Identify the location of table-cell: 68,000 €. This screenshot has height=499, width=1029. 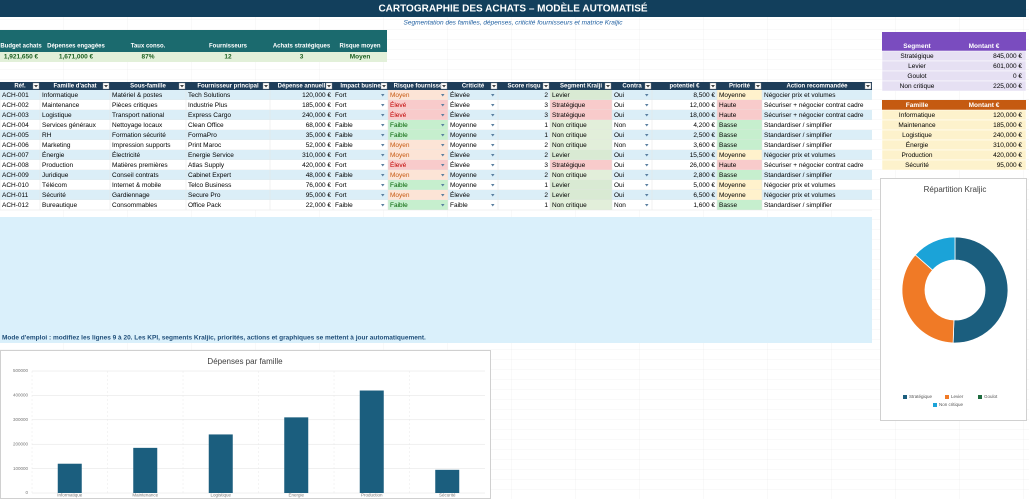
(319, 125).